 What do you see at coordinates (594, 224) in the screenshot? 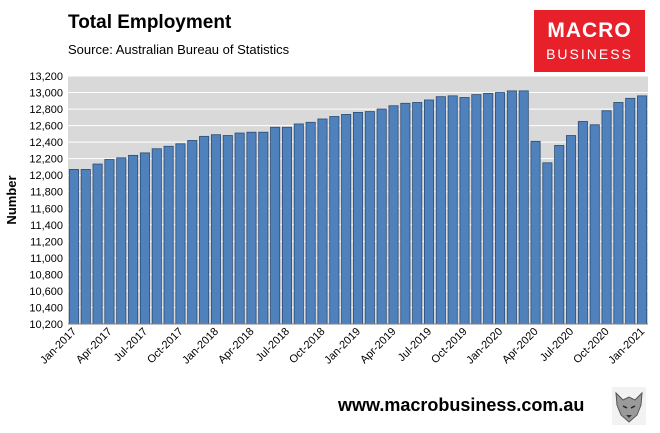
I see `bar-sep-2020` at bounding box center [594, 224].